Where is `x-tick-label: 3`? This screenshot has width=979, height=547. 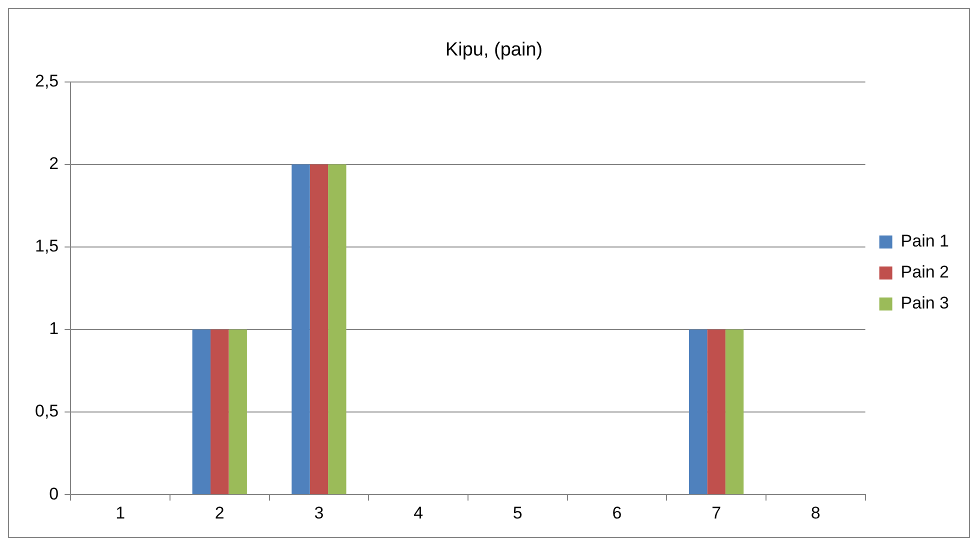
x-tick-label: 3 is located at coordinates (319, 512).